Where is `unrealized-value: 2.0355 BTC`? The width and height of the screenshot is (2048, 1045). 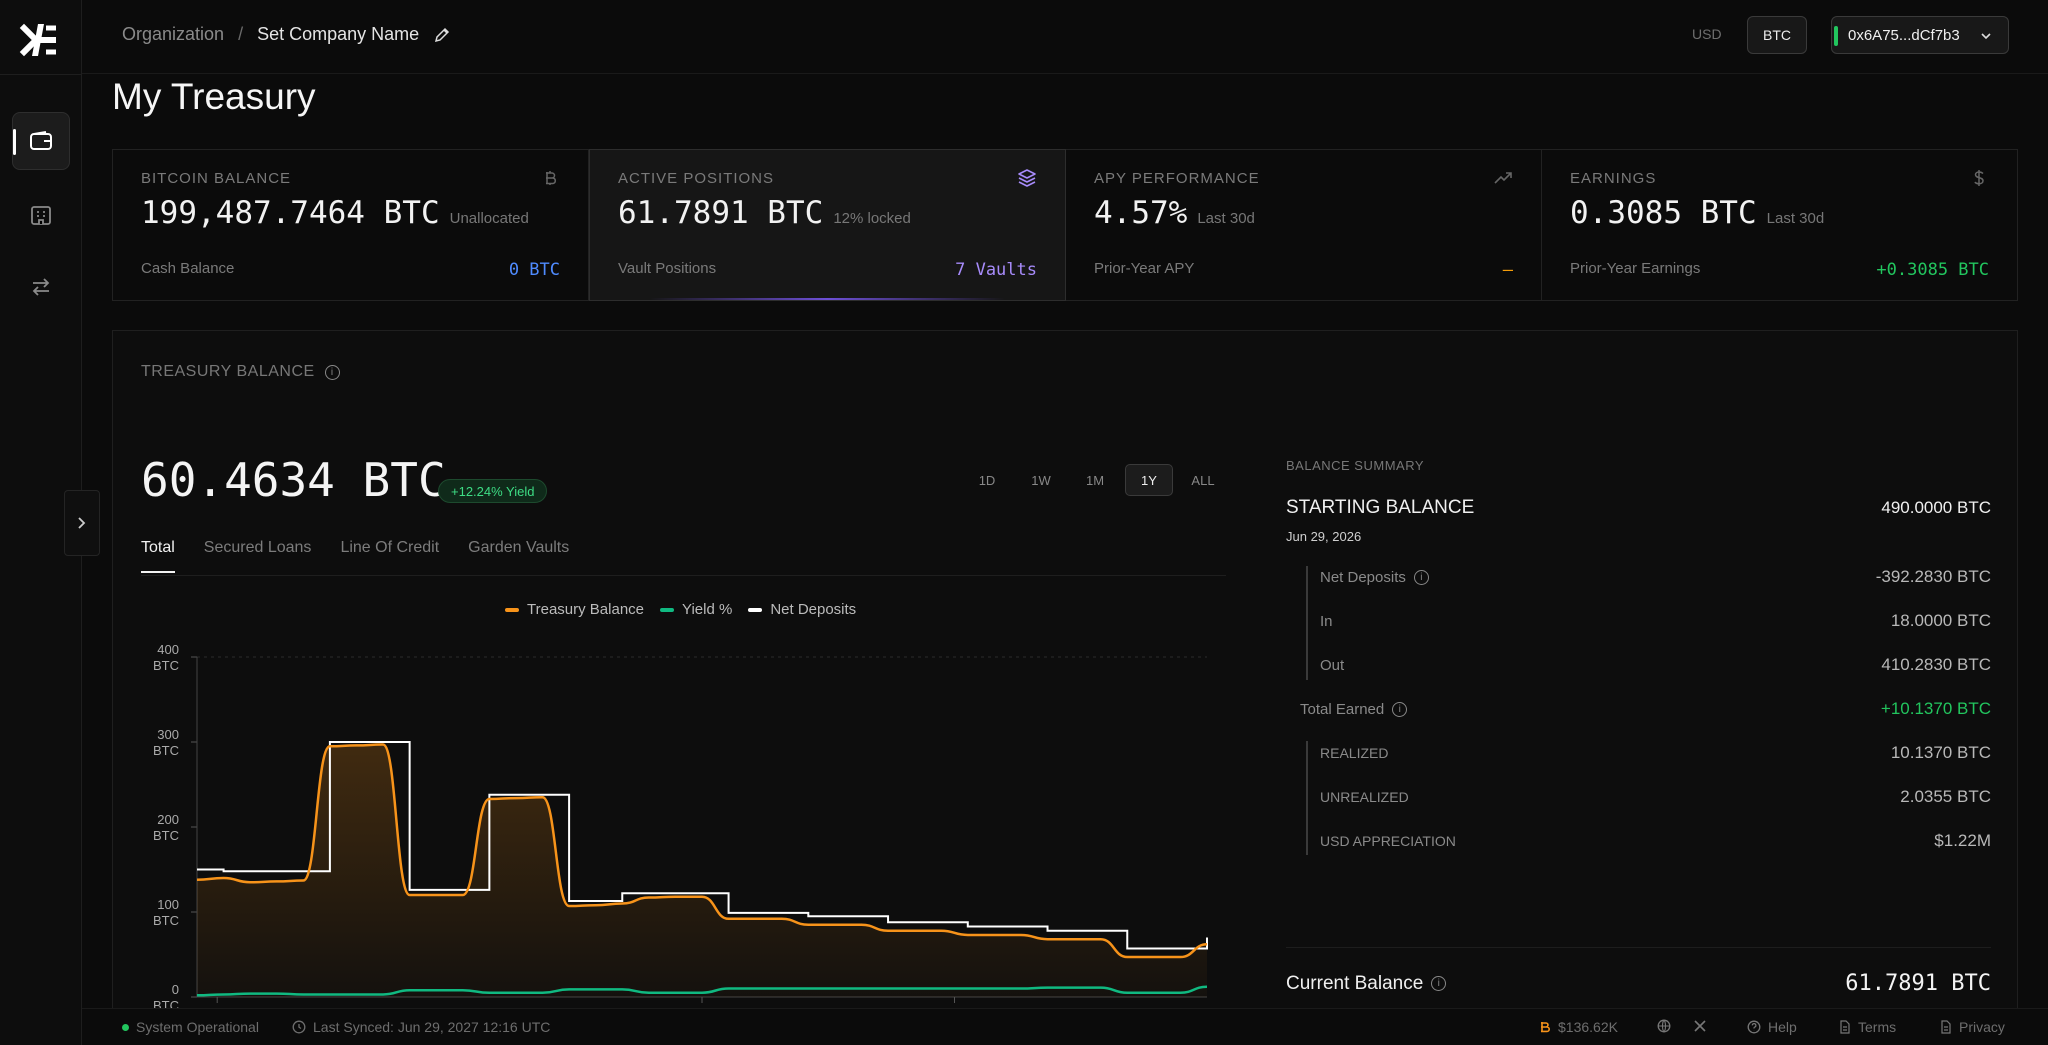
unrealized-value: 2.0355 BTC is located at coordinates (1945, 796).